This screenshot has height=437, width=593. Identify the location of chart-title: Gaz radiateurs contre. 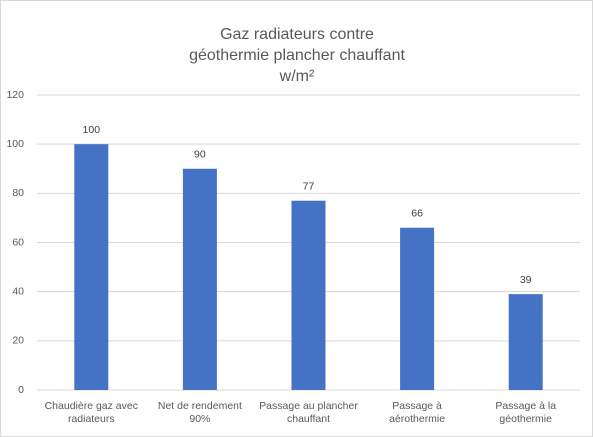
(297, 34).